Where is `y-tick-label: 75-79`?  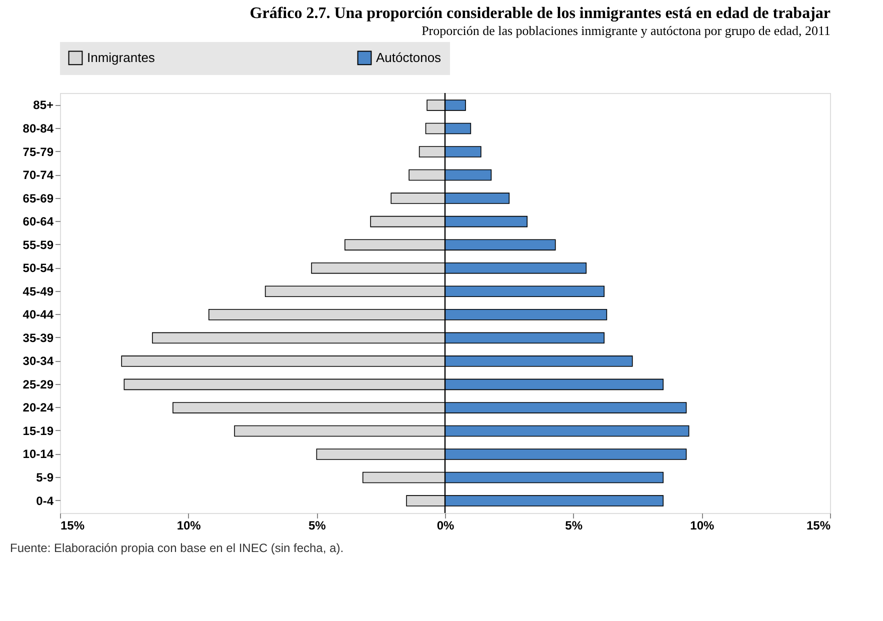
y-tick-label: 75-79 is located at coordinates (38, 151).